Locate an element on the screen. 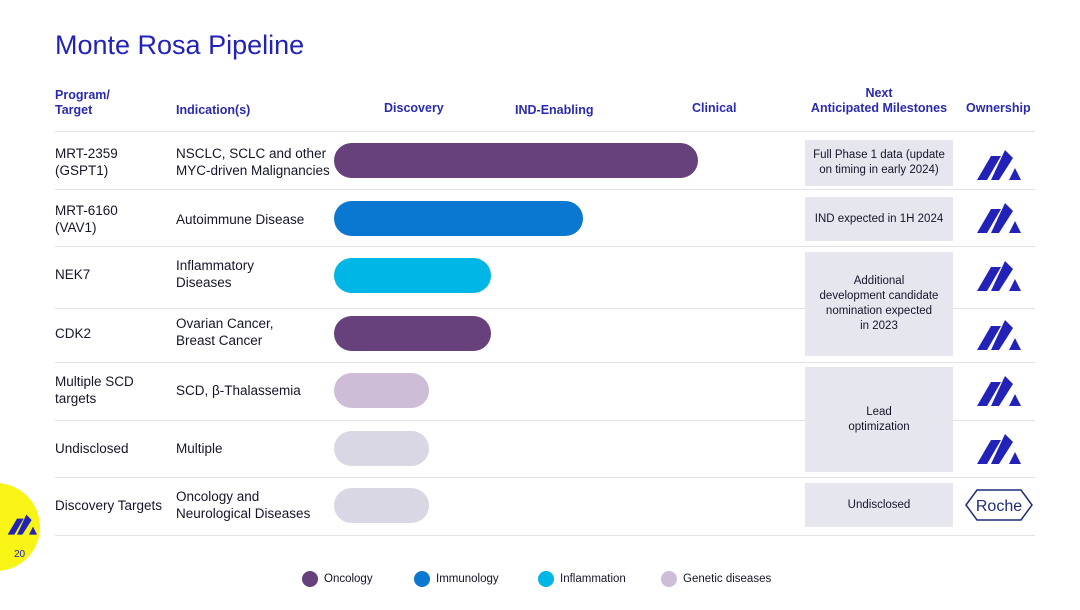  progress-bar-discovery-targets is located at coordinates (381, 505).